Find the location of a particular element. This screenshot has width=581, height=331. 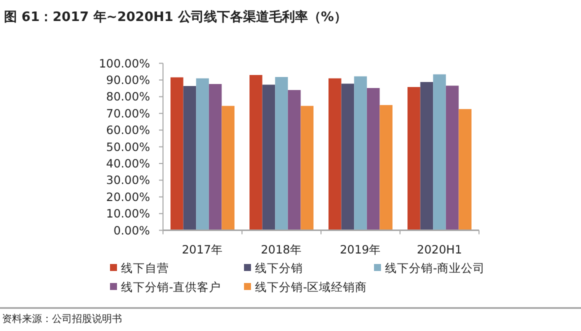

x-tick-label: 2018年 is located at coordinates (281, 249).